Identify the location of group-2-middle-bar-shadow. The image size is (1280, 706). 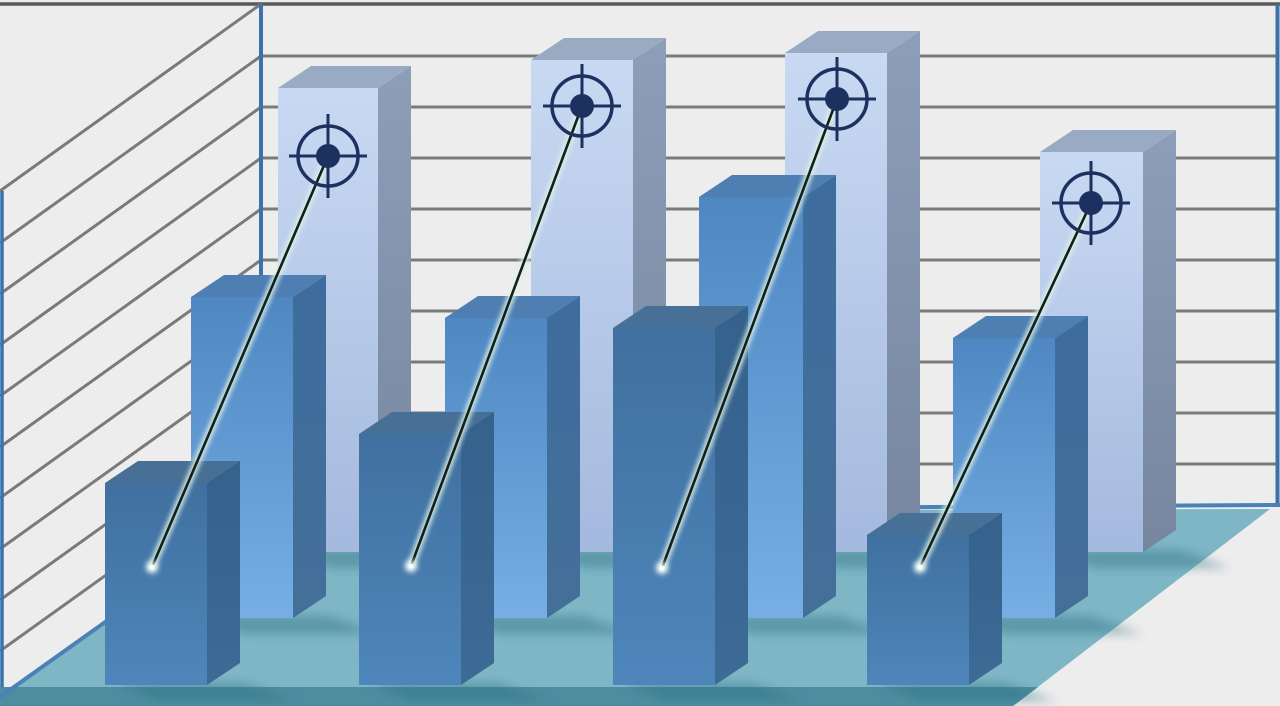
(545, 625).